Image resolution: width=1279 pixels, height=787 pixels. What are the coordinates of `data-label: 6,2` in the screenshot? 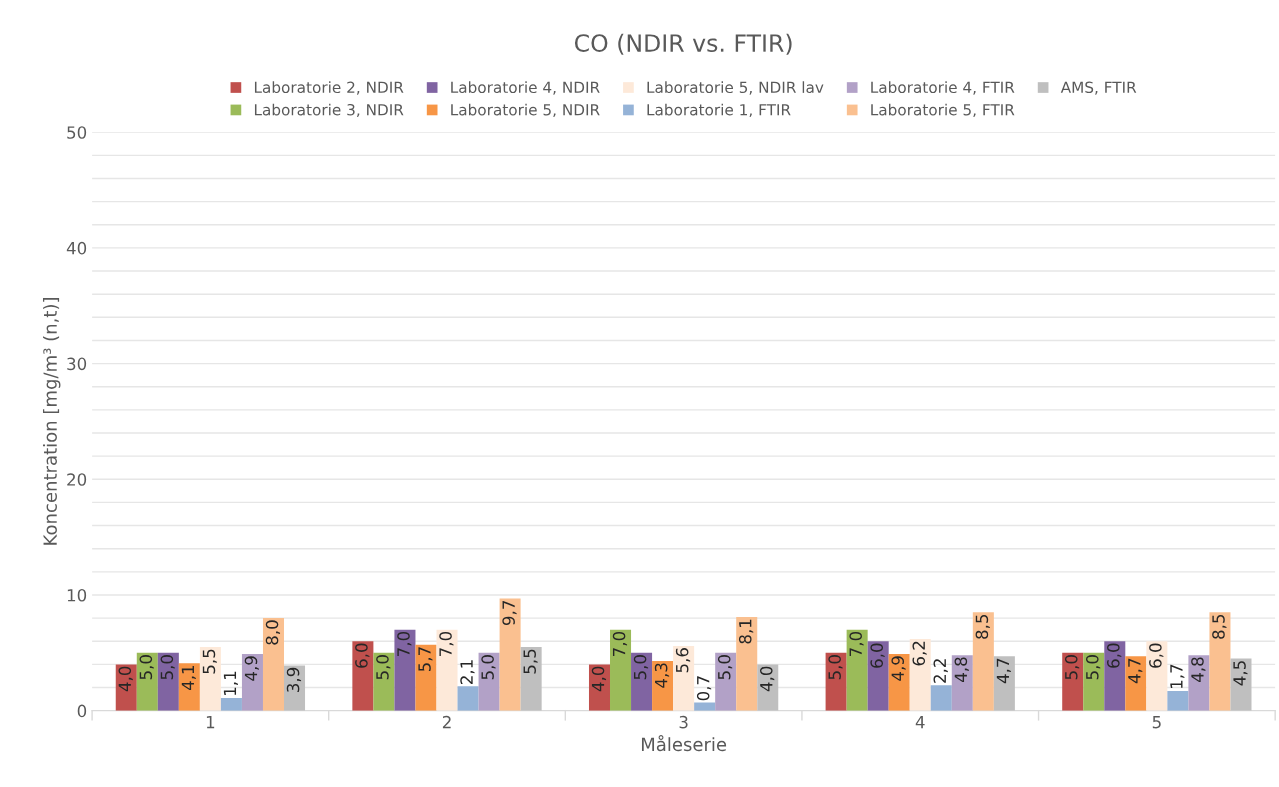 It's located at (919, 653).